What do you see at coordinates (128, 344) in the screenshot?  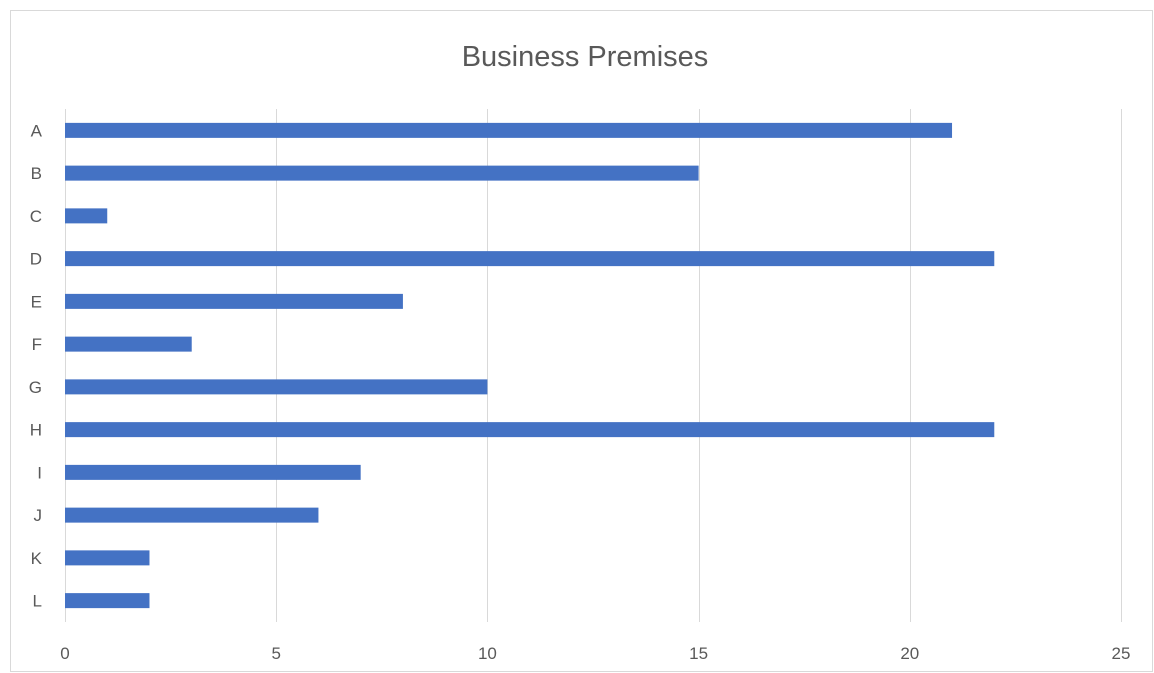 I see `bar-f` at bounding box center [128, 344].